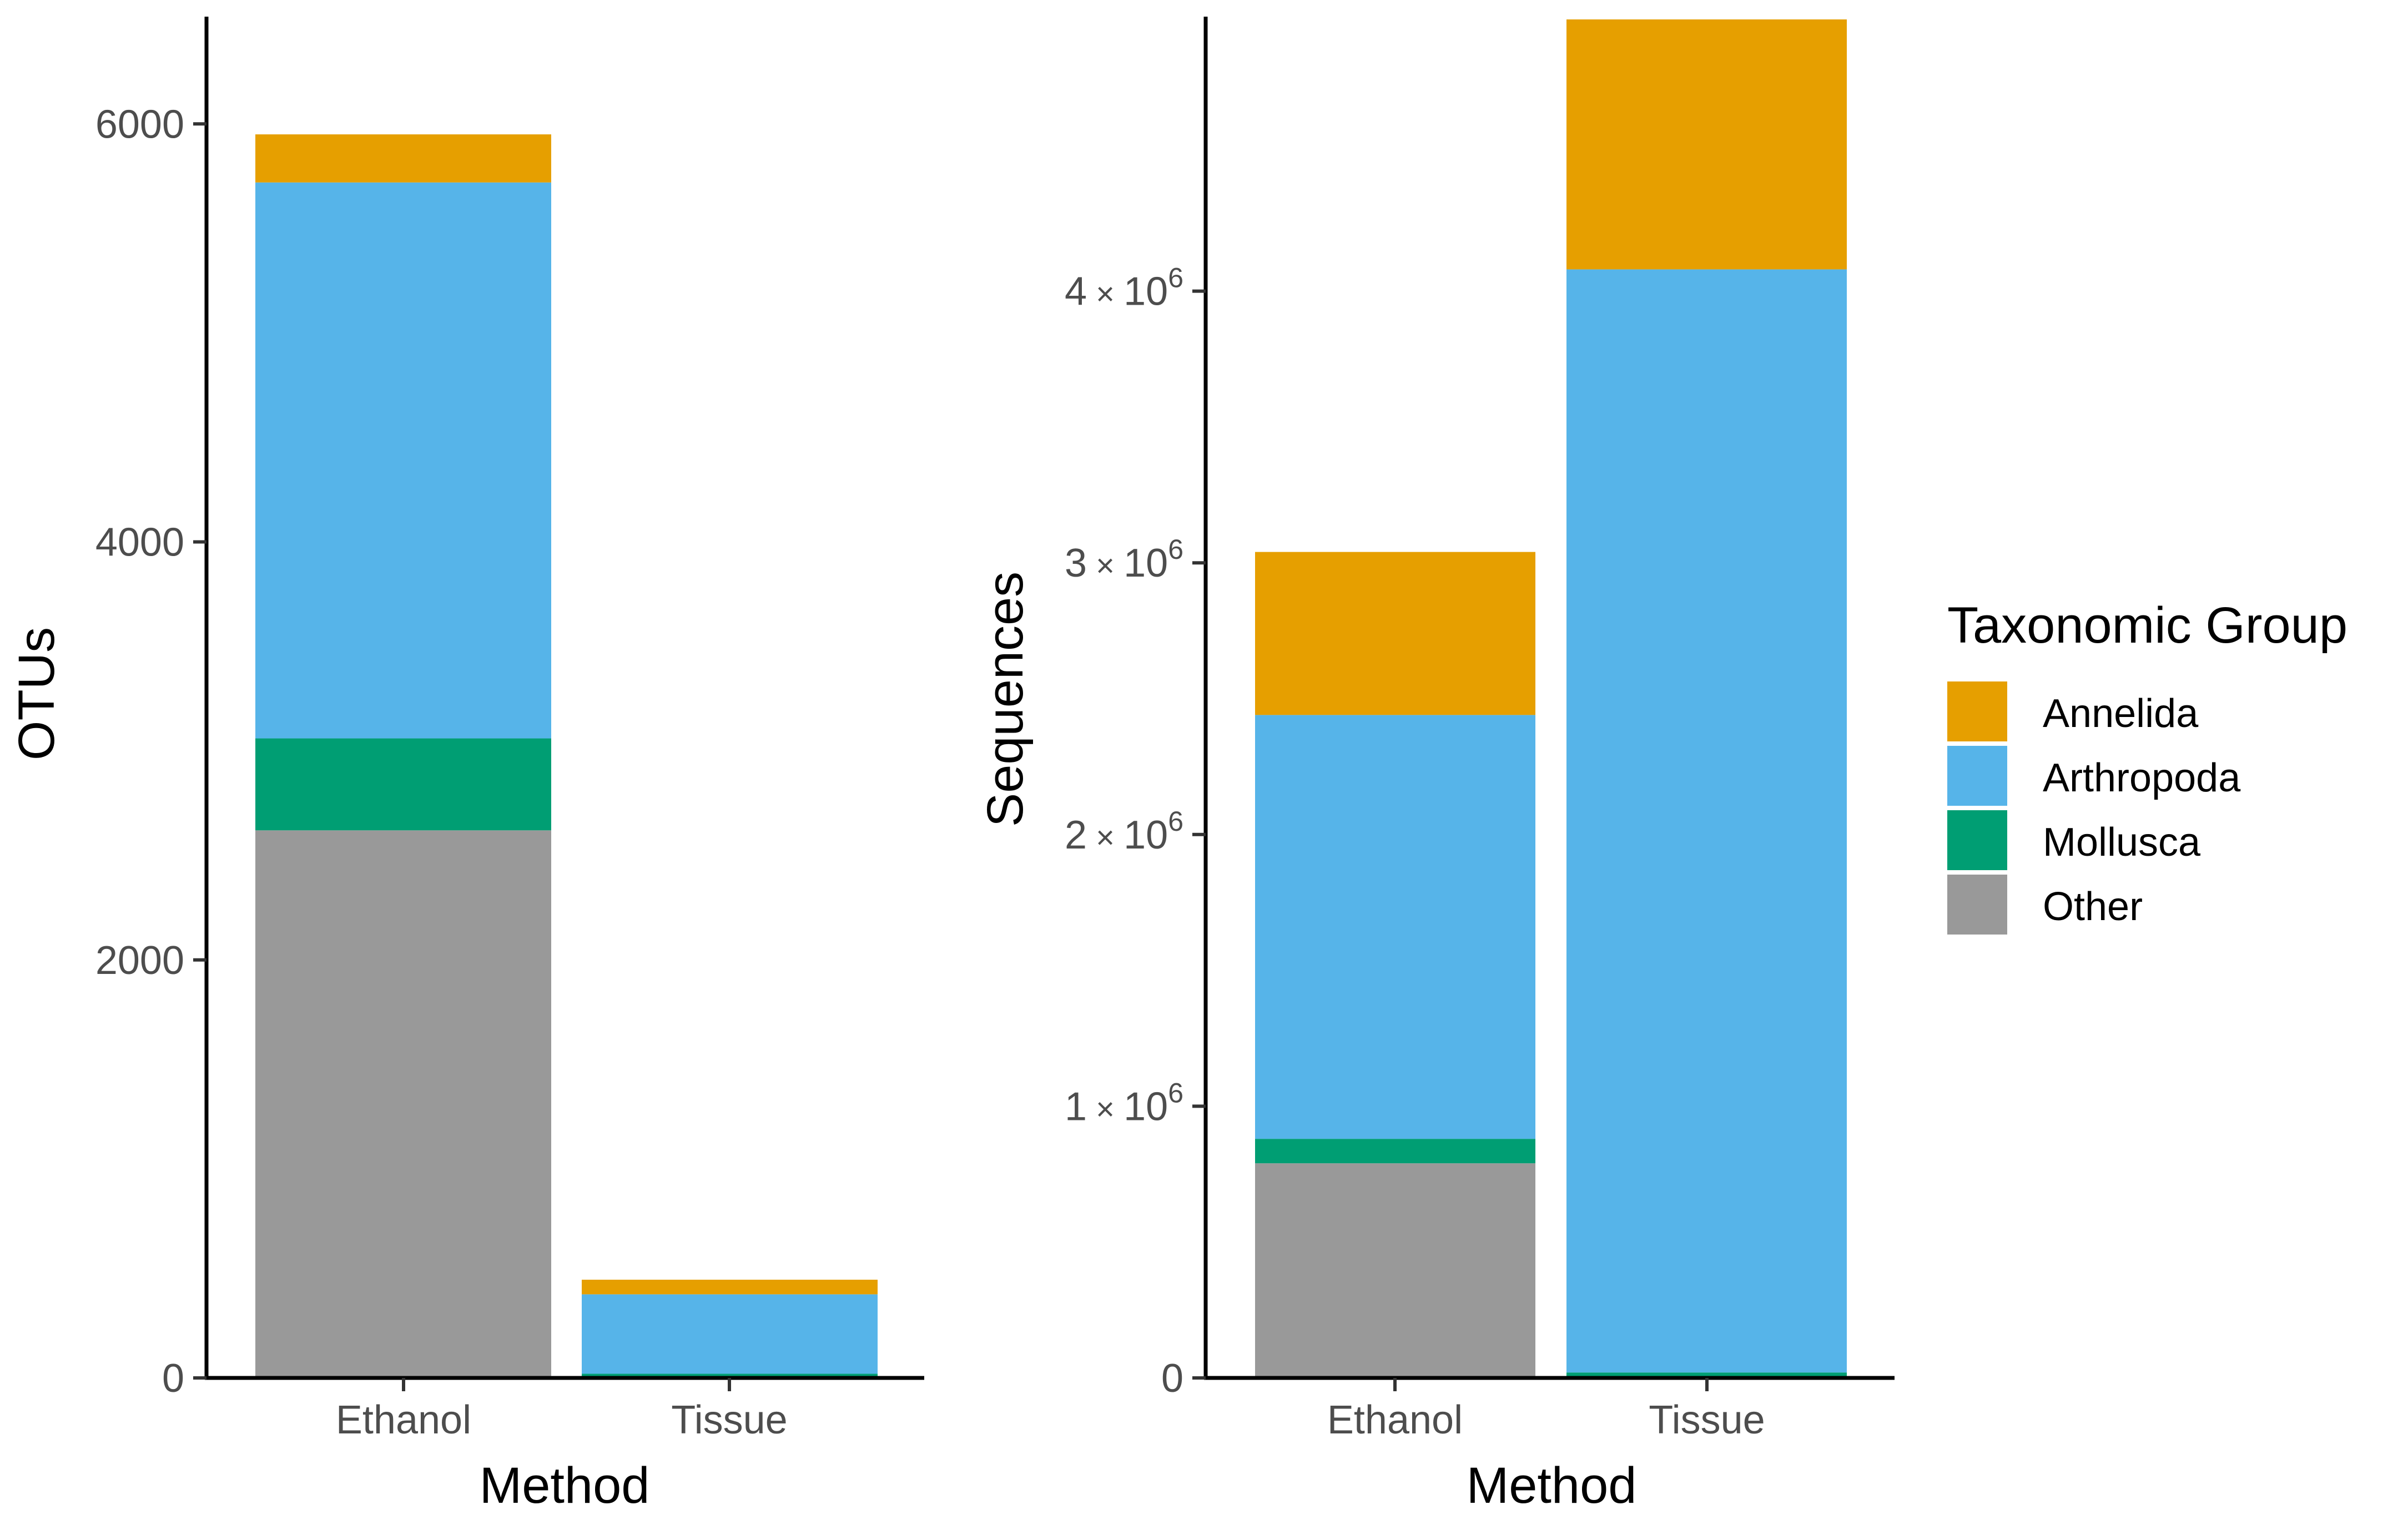  I want to click on otus-bar-tissue-mollusca, so click(730, 1375).